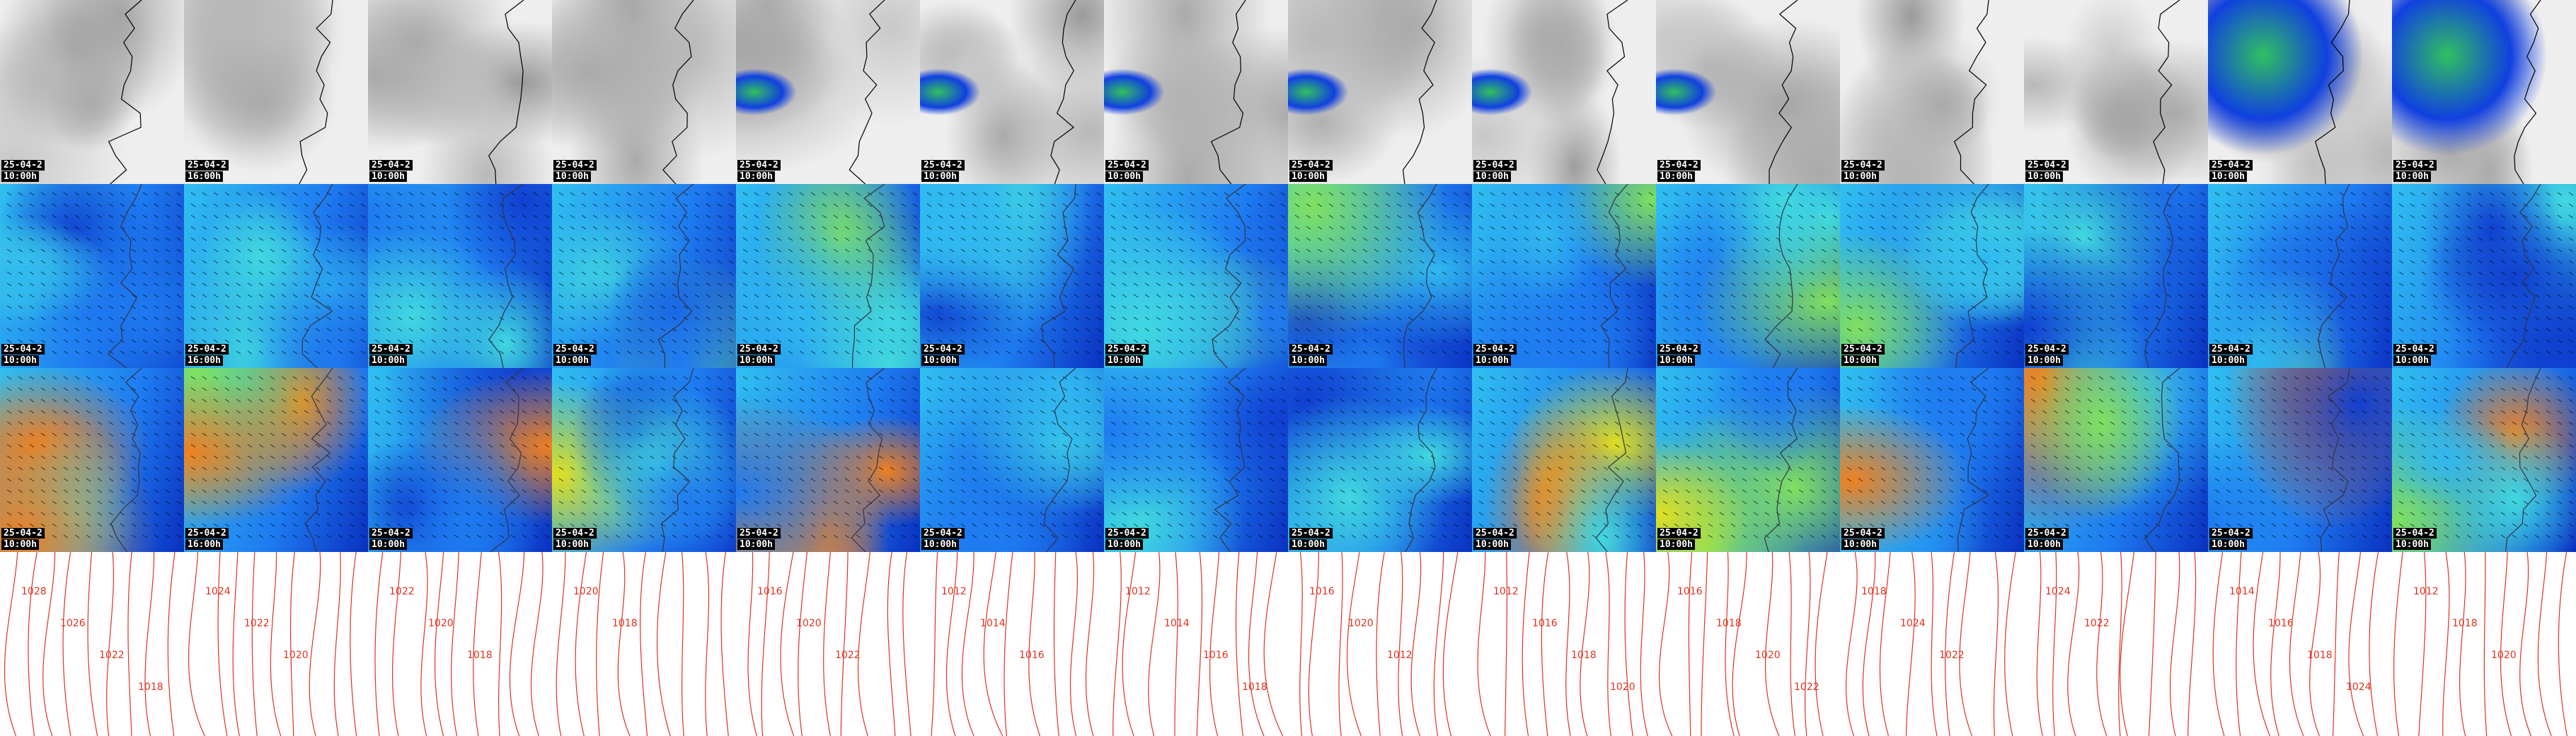 The width and height of the screenshot is (2576, 736). I want to click on date-label: 25-04-2, so click(759, 166).